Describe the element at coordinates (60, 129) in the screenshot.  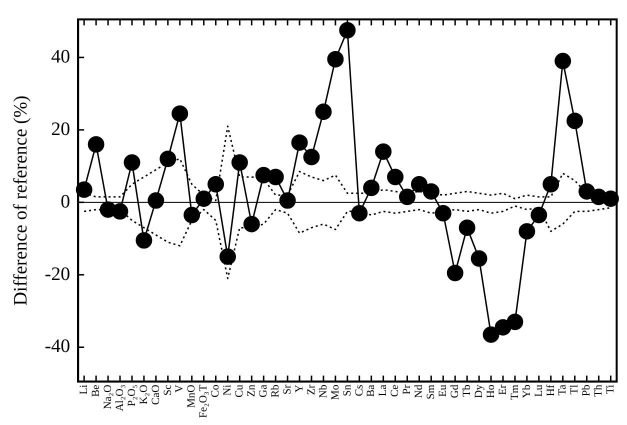
I see `y-tick-label: 20` at that location.